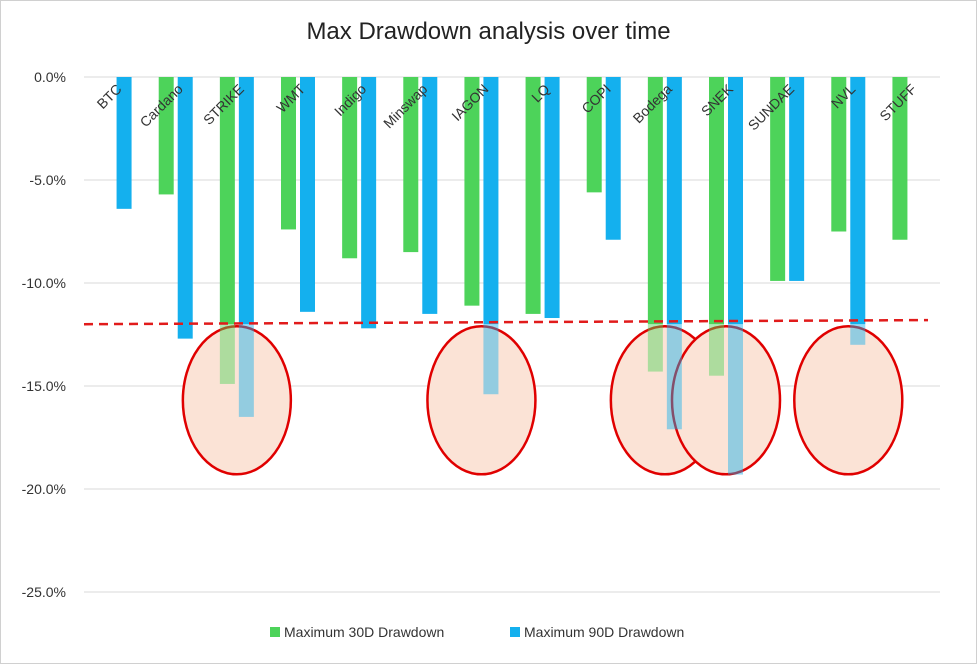 The width and height of the screenshot is (977, 664). Describe the element at coordinates (50, 77) in the screenshot. I see `y-tick-label: 0.0%` at that location.